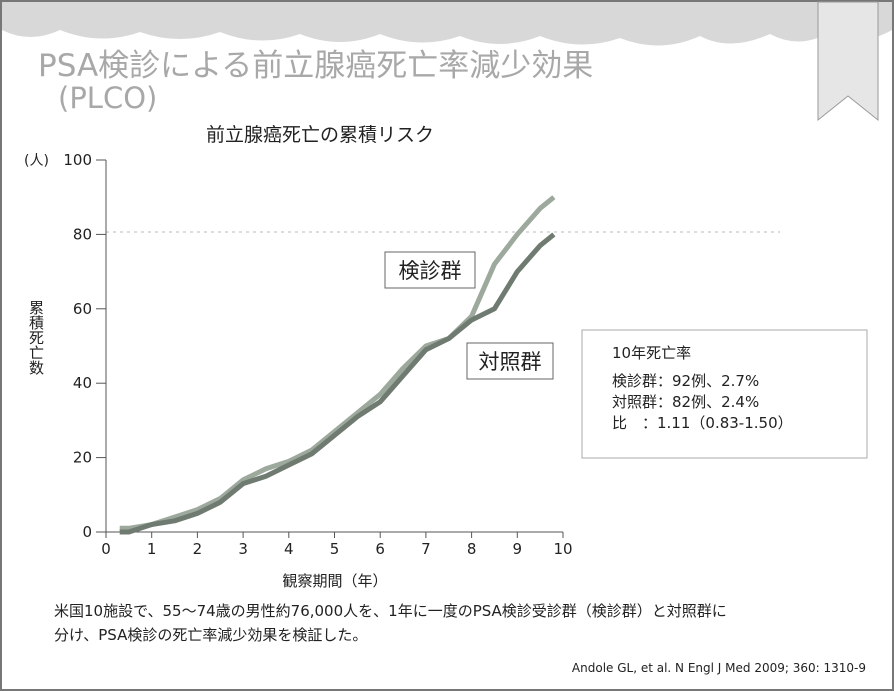  What do you see at coordinates (335, 549) in the screenshot?
I see `x-tick-label: 5` at bounding box center [335, 549].